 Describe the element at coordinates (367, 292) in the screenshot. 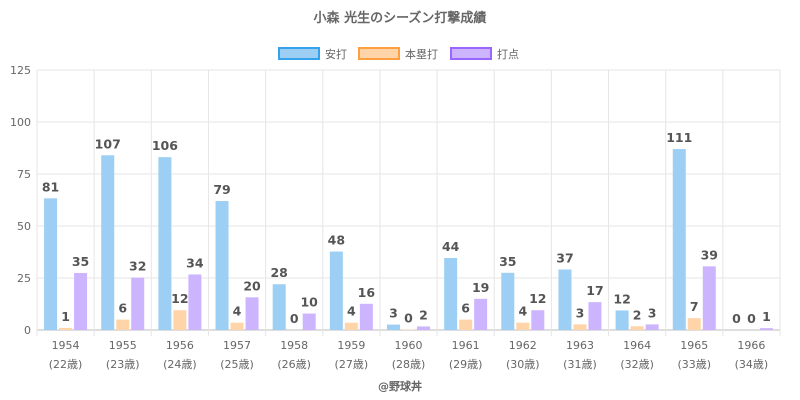

I see `data-label: 16` at that location.